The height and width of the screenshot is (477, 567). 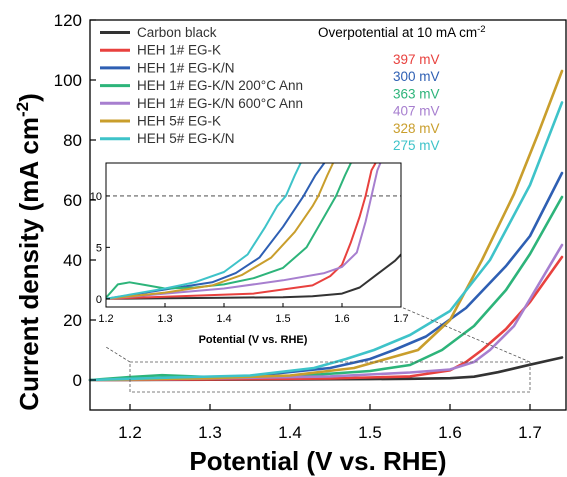 I want to click on y-tick-label: 40, so click(x=72, y=260).